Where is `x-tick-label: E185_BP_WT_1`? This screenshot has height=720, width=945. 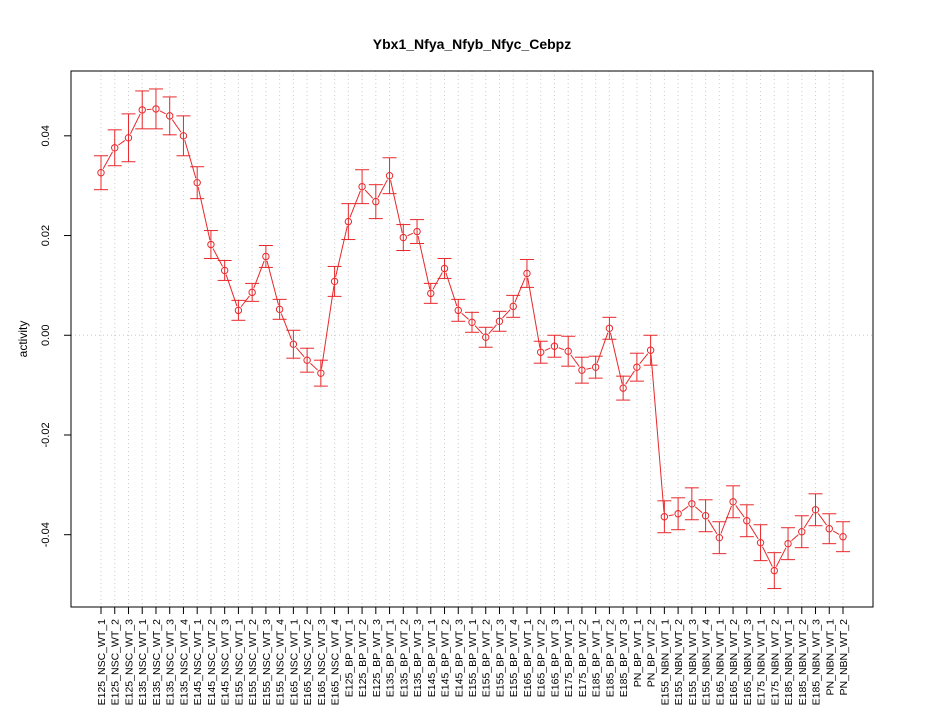 x-tick-label: E185_BP_WT_1 is located at coordinates (597, 658).